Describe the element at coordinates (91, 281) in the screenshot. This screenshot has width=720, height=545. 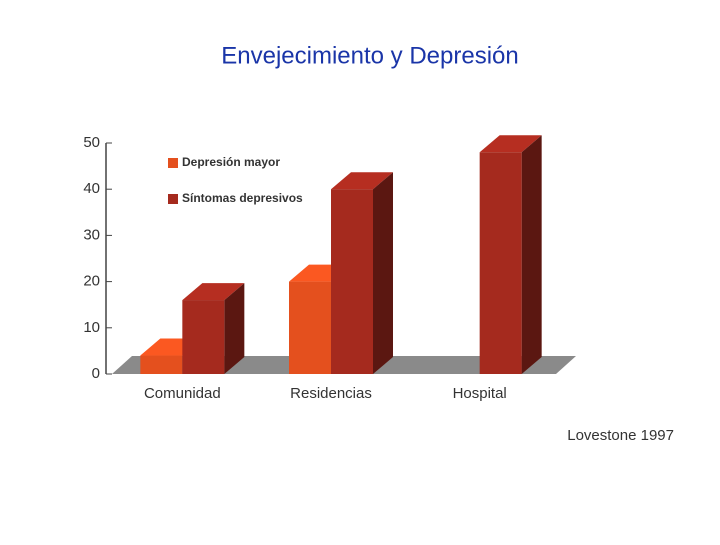
I see `y-tick-label: 20` at that location.